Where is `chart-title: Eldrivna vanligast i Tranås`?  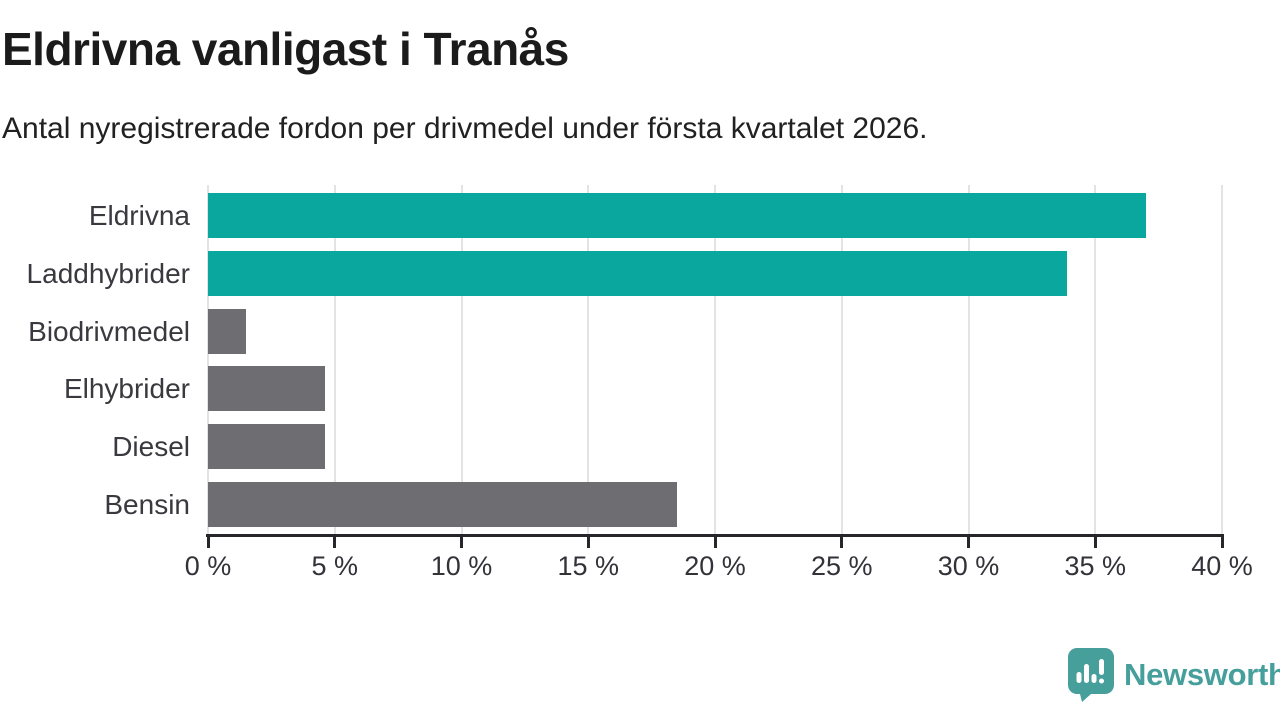 chart-title: Eldrivna vanligast i Tranås is located at coordinates (285, 49).